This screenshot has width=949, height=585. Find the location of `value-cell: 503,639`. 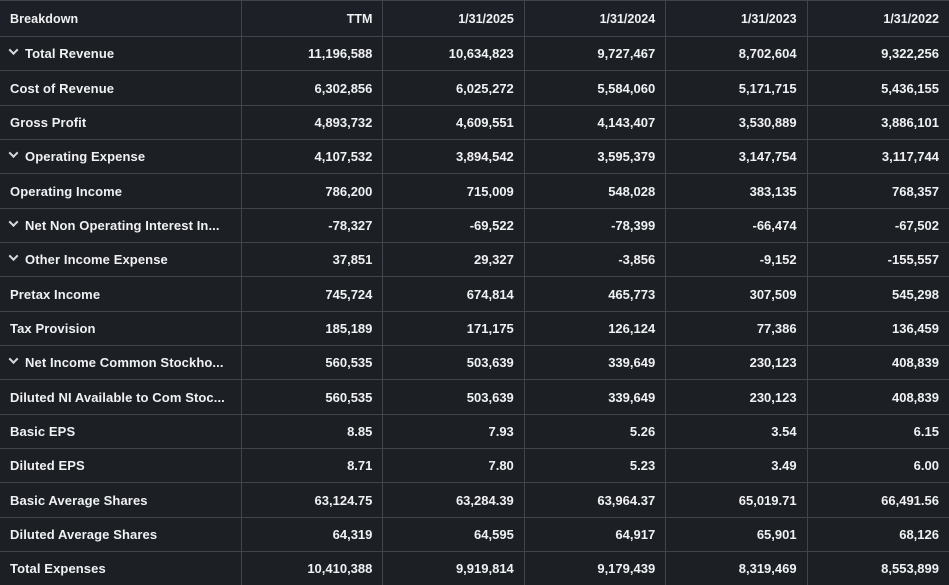

value-cell: 503,639 is located at coordinates (454, 363).